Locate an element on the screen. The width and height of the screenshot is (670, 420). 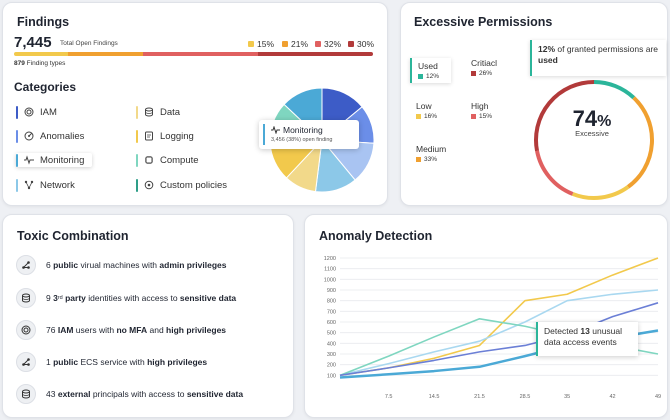
permission-used: Used 12% is located at coordinates (431, 70).